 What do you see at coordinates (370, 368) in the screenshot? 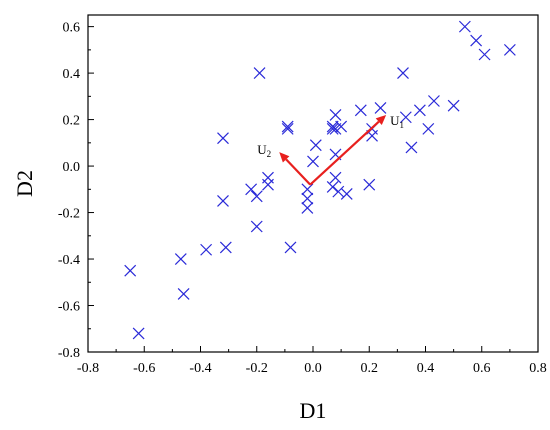
I see `x-tick-label: 0.2` at bounding box center [370, 368].